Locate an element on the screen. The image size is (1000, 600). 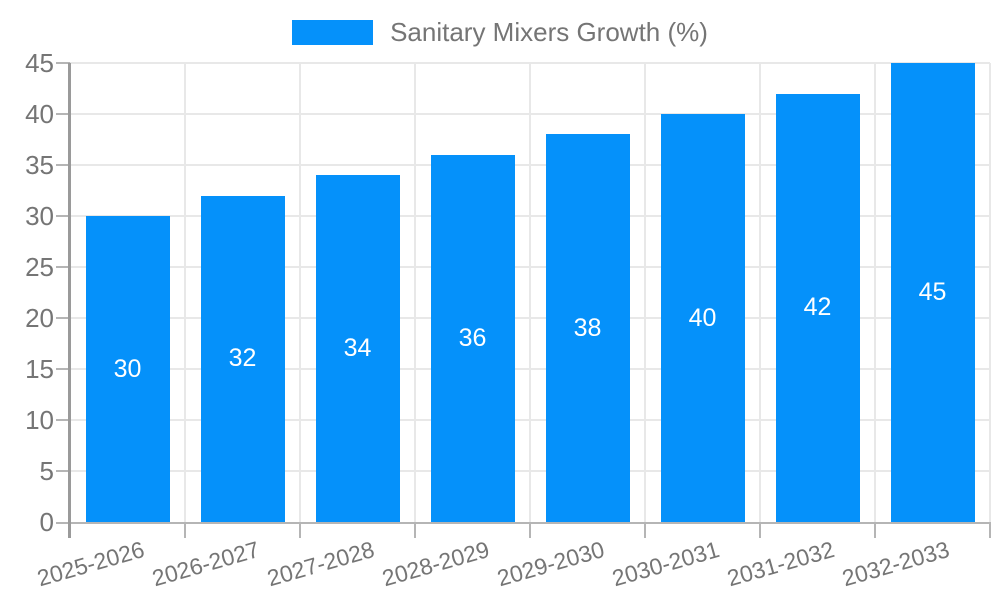
x-tick-label: 2031-2032 is located at coordinates (780, 564).